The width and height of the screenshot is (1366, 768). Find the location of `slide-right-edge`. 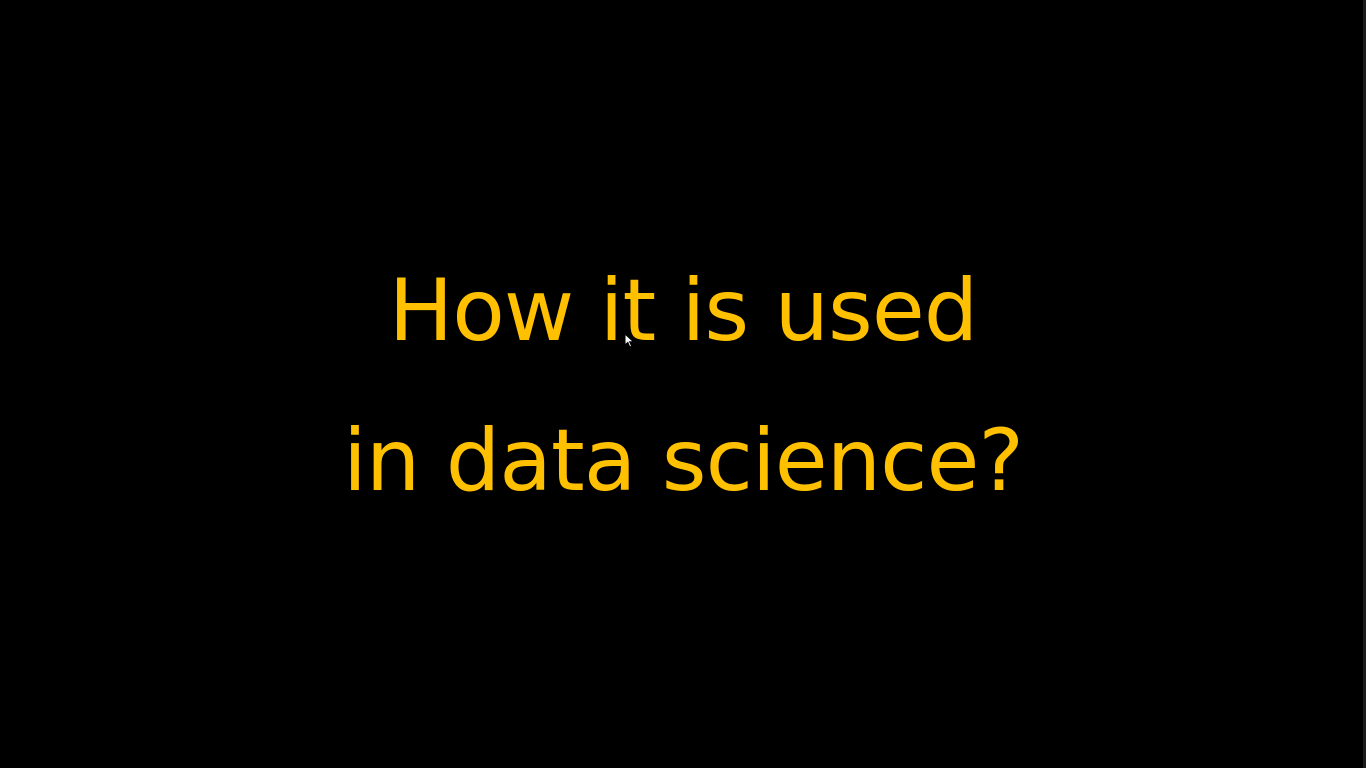

slide-right-edge is located at coordinates (1364, 384).